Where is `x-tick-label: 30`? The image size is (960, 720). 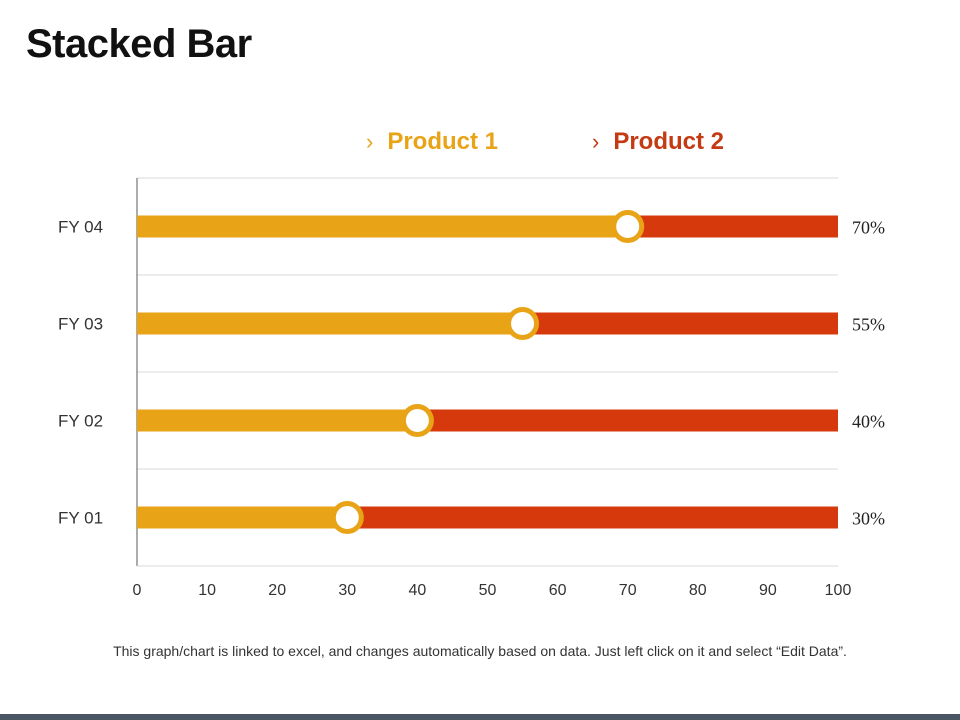
x-tick-label: 30 is located at coordinates (347, 590).